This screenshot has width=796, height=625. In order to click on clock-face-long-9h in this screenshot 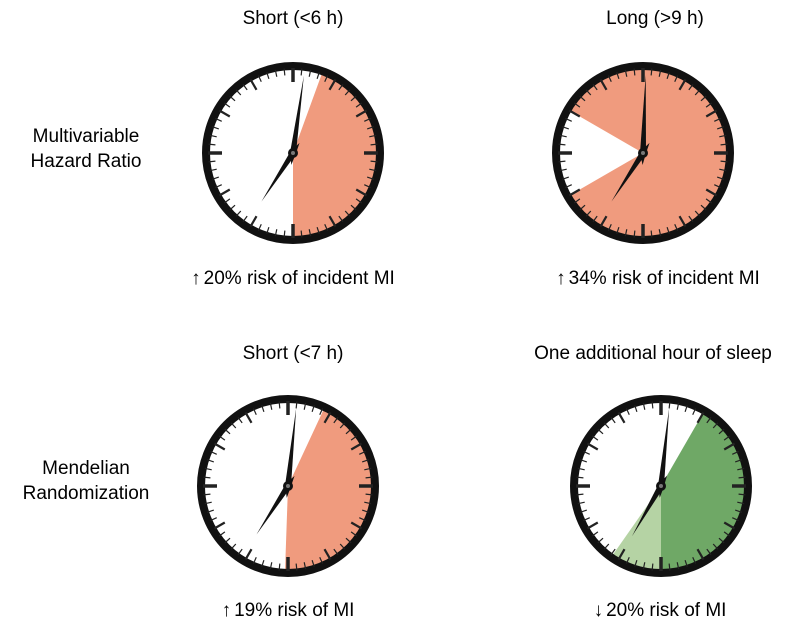, I will do `click(643, 153)`.